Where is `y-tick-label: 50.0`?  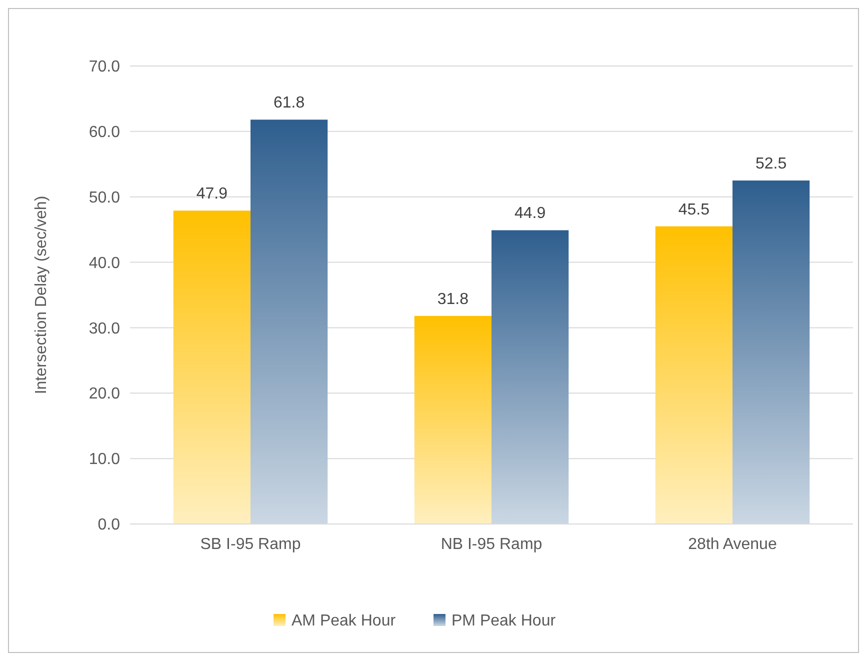
y-tick-label: 50.0 is located at coordinates (104, 197).